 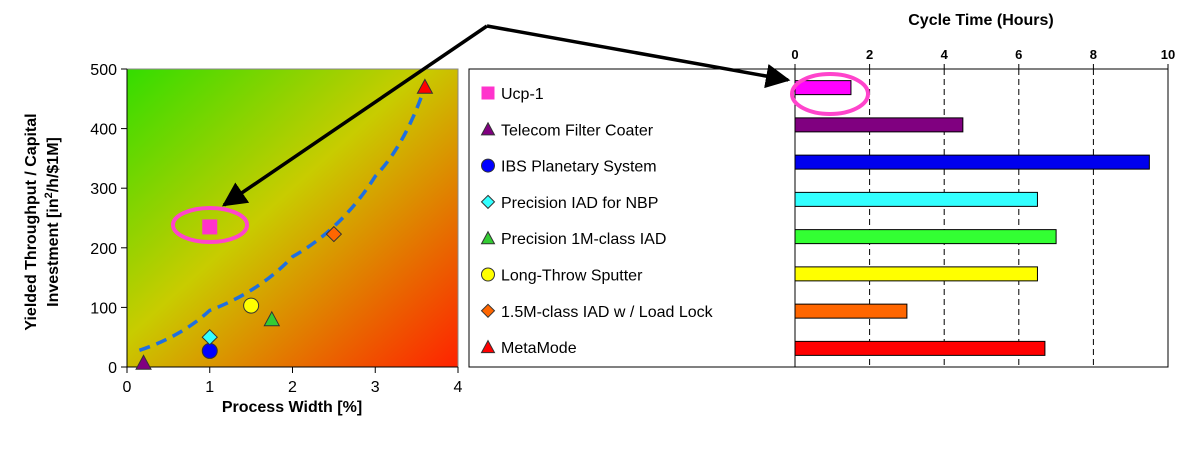 I want to click on trendline, so click(x=282, y=219).